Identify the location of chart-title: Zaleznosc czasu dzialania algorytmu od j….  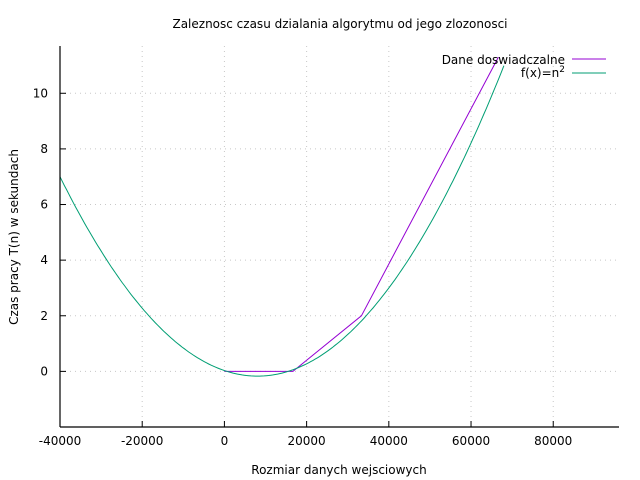
(339, 24).